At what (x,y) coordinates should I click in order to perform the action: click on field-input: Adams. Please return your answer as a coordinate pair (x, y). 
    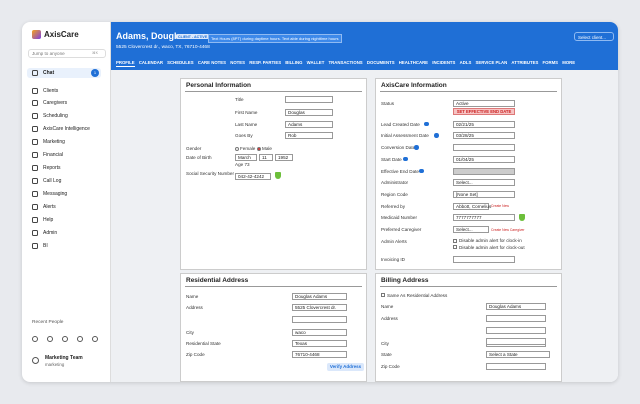
    Looking at the image, I should click on (309, 124).